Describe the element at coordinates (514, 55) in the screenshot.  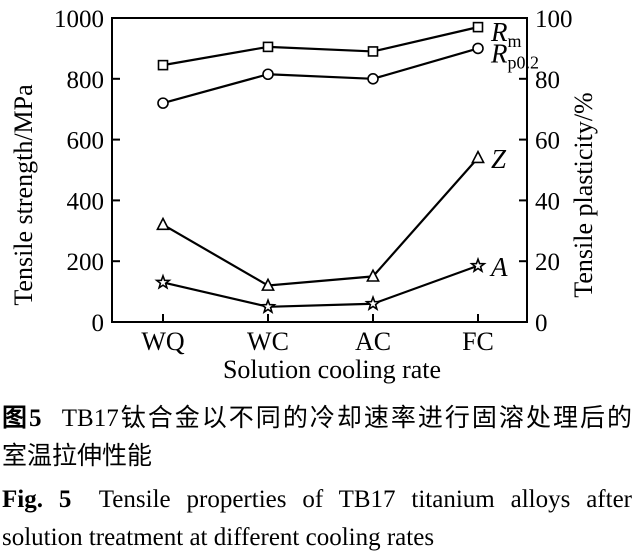
I see `series-label-Rp0.2: Rp0.2` at that location.